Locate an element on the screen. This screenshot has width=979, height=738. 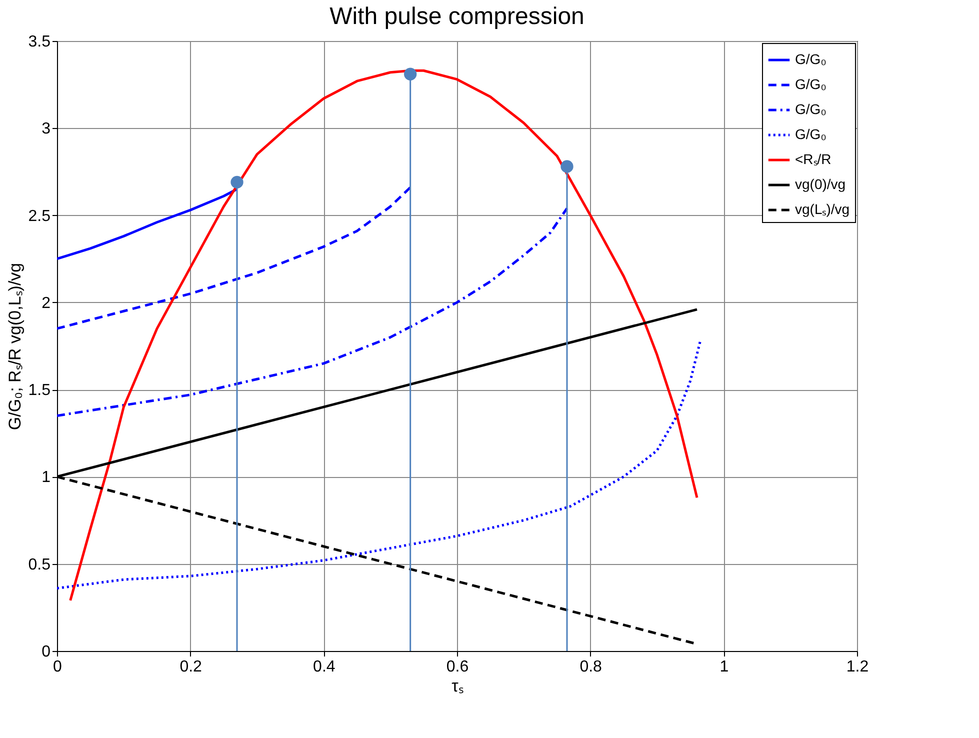
x-tick-label: 0.8 is located at coordinates (591, 667).